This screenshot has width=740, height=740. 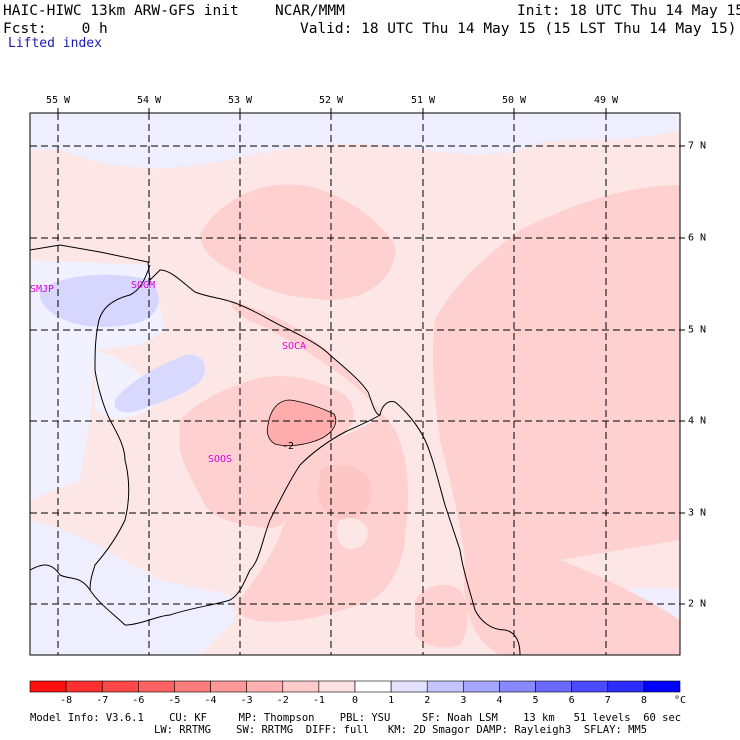 I want to click on lat-label-7n: 7 N, so click(x=697, y=146).